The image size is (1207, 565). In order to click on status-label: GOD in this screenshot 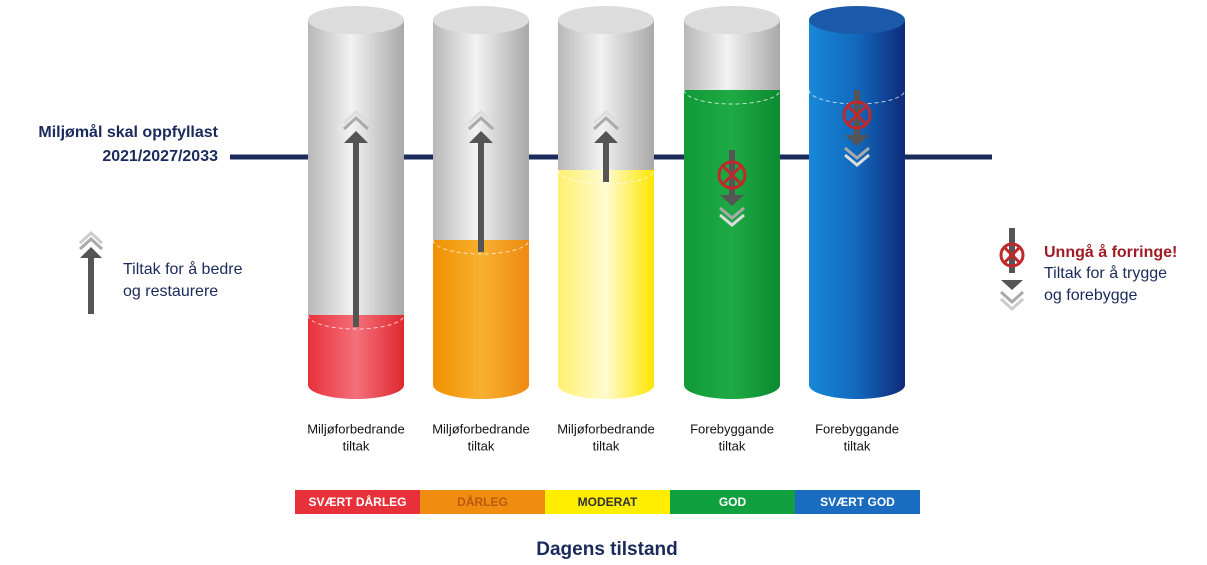, I will do `click(733, 502)`.